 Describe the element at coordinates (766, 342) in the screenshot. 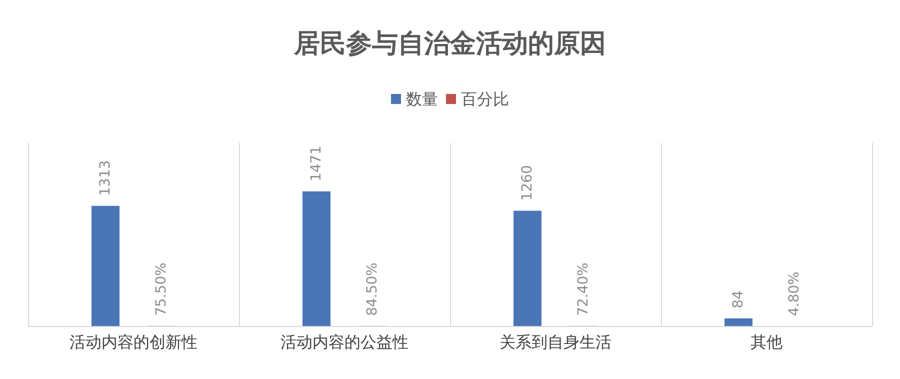

I see `x-tick-label: 其他` at that location.